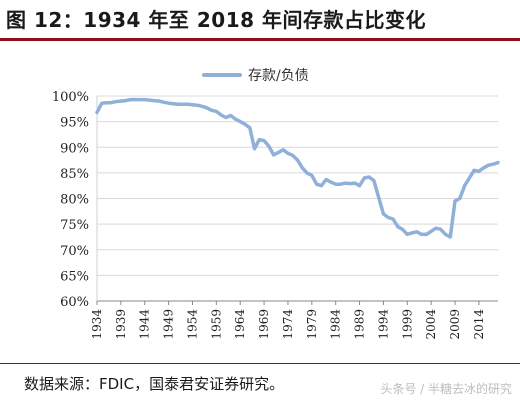 The width and height of the screenshot is (520, 404). I want to click on y-tick-label: 65%, so click(74, 276).